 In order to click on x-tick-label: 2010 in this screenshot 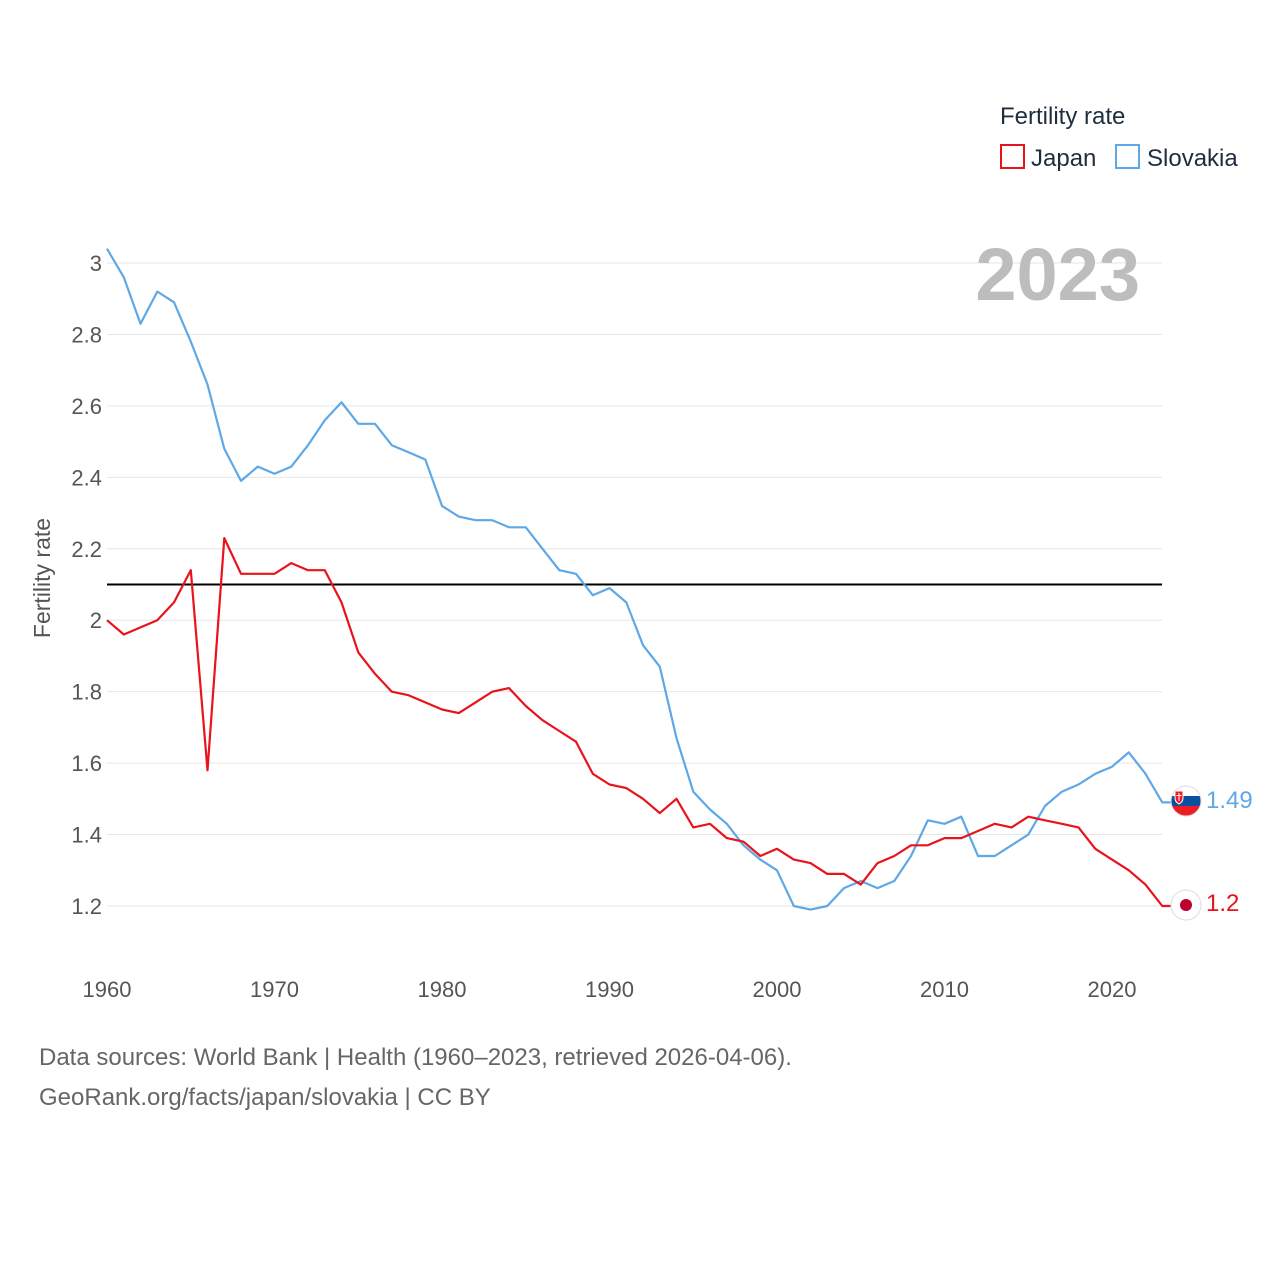, I will do `click(944, 989)`.